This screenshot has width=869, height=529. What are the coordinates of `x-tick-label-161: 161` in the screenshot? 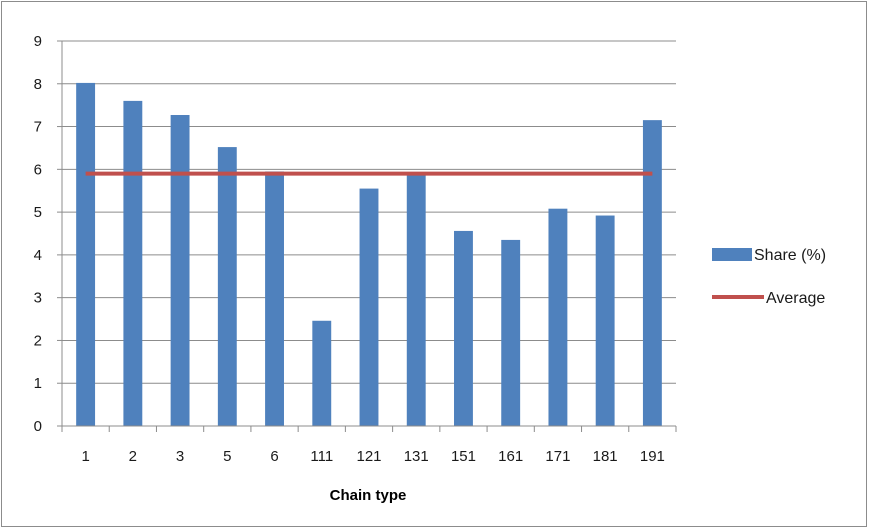 It's located at (510, 456).